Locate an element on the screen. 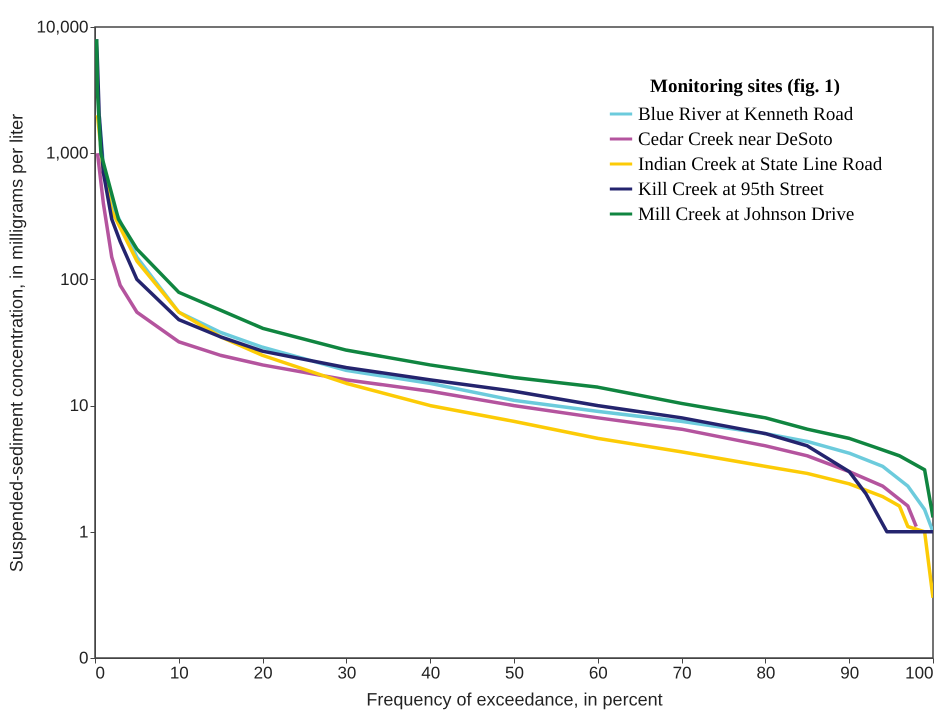 The height and width of the screenshot is (717, 949). x-tick-label: 30 is located at coordinates (346, 673).